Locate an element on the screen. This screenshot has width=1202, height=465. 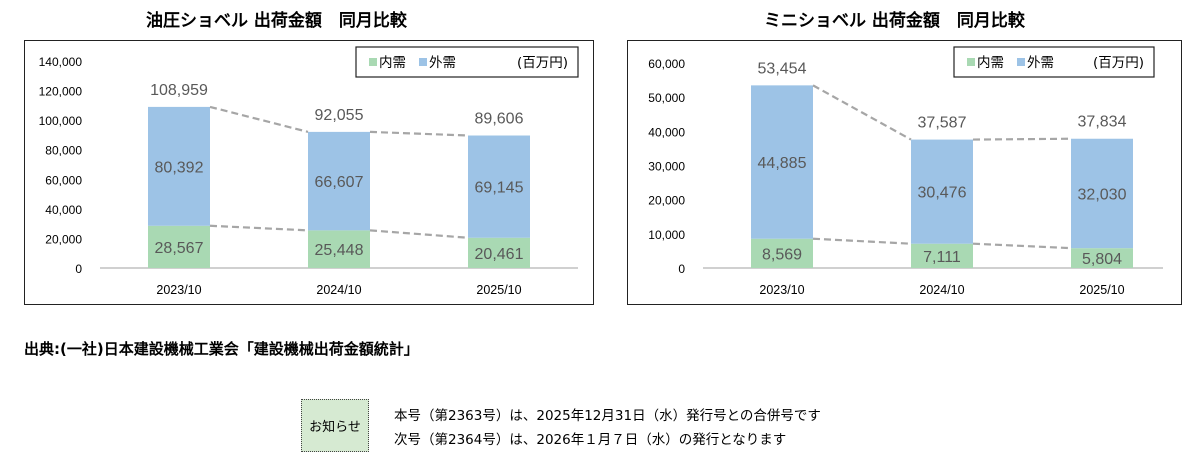
mini-label-domestic: 5,804 is located at coordinates (1102, 259).